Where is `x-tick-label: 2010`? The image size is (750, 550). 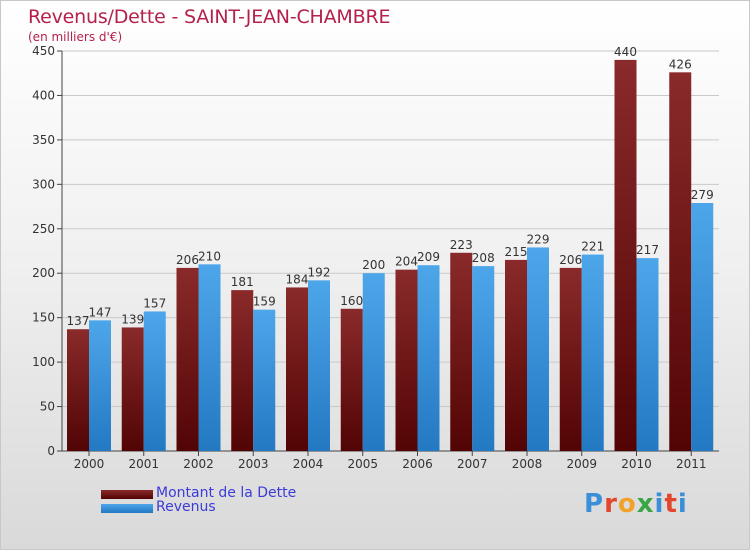
x-tick-label: 2010 is located at coordinates (636, 464).